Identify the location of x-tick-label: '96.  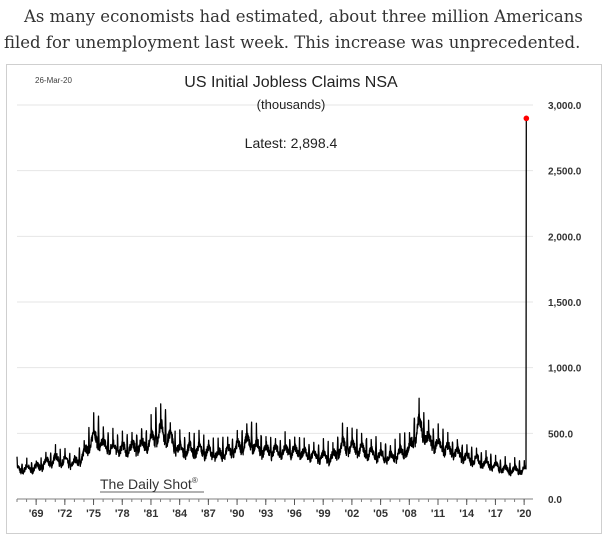
(294, 514).